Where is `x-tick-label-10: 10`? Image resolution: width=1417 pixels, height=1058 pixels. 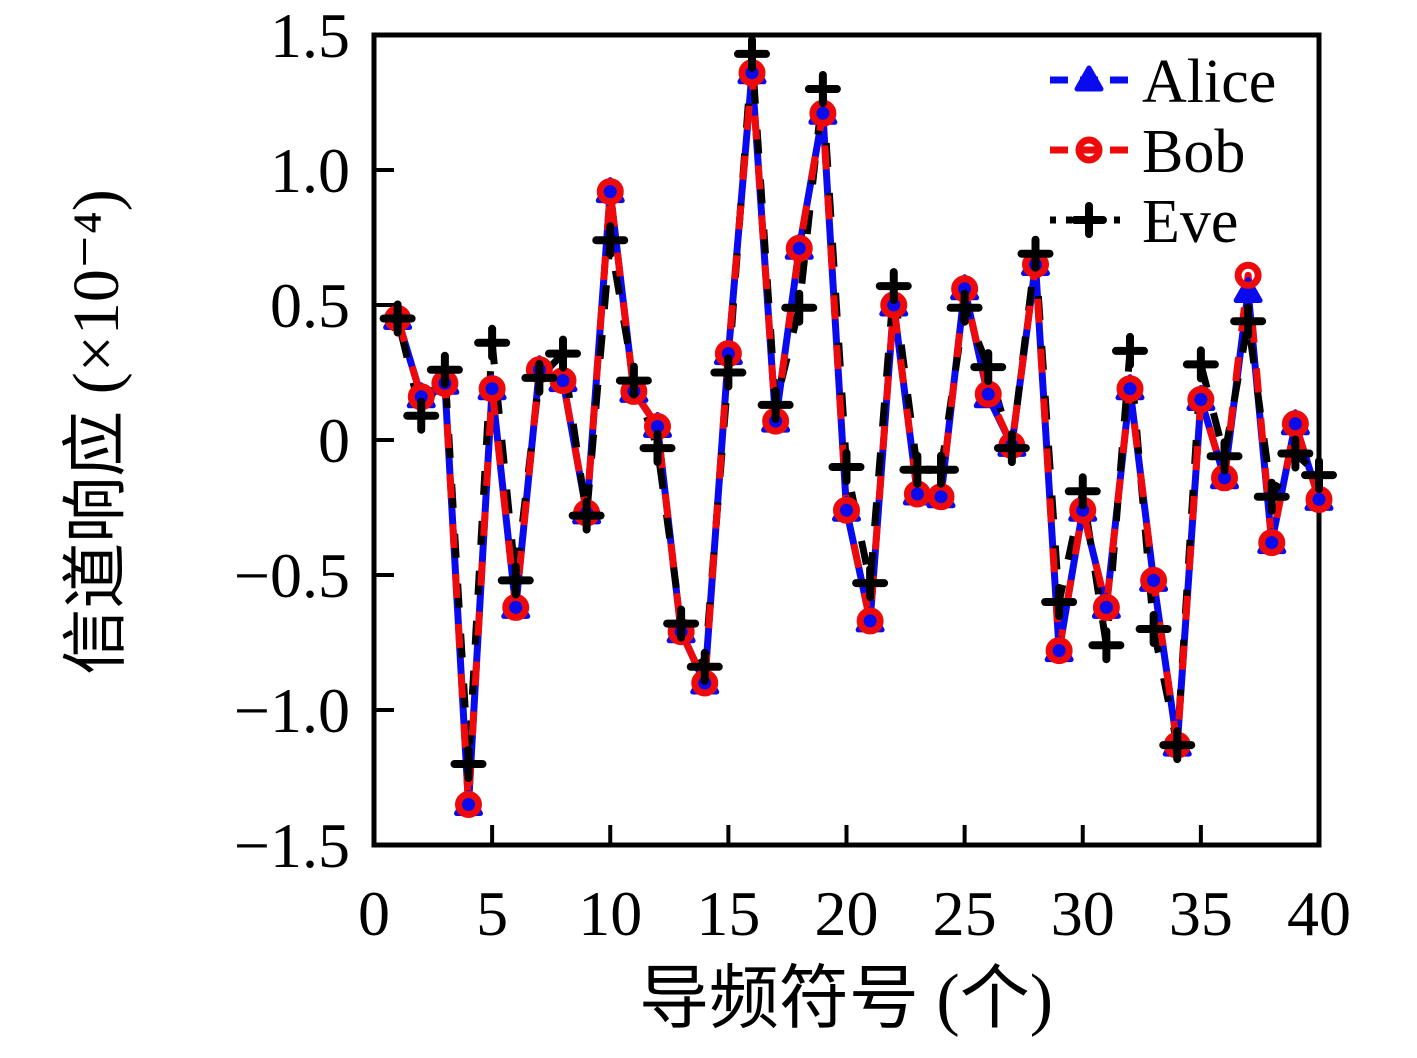
x-tick-label-10: 10 is located at coordinates (610, 913).